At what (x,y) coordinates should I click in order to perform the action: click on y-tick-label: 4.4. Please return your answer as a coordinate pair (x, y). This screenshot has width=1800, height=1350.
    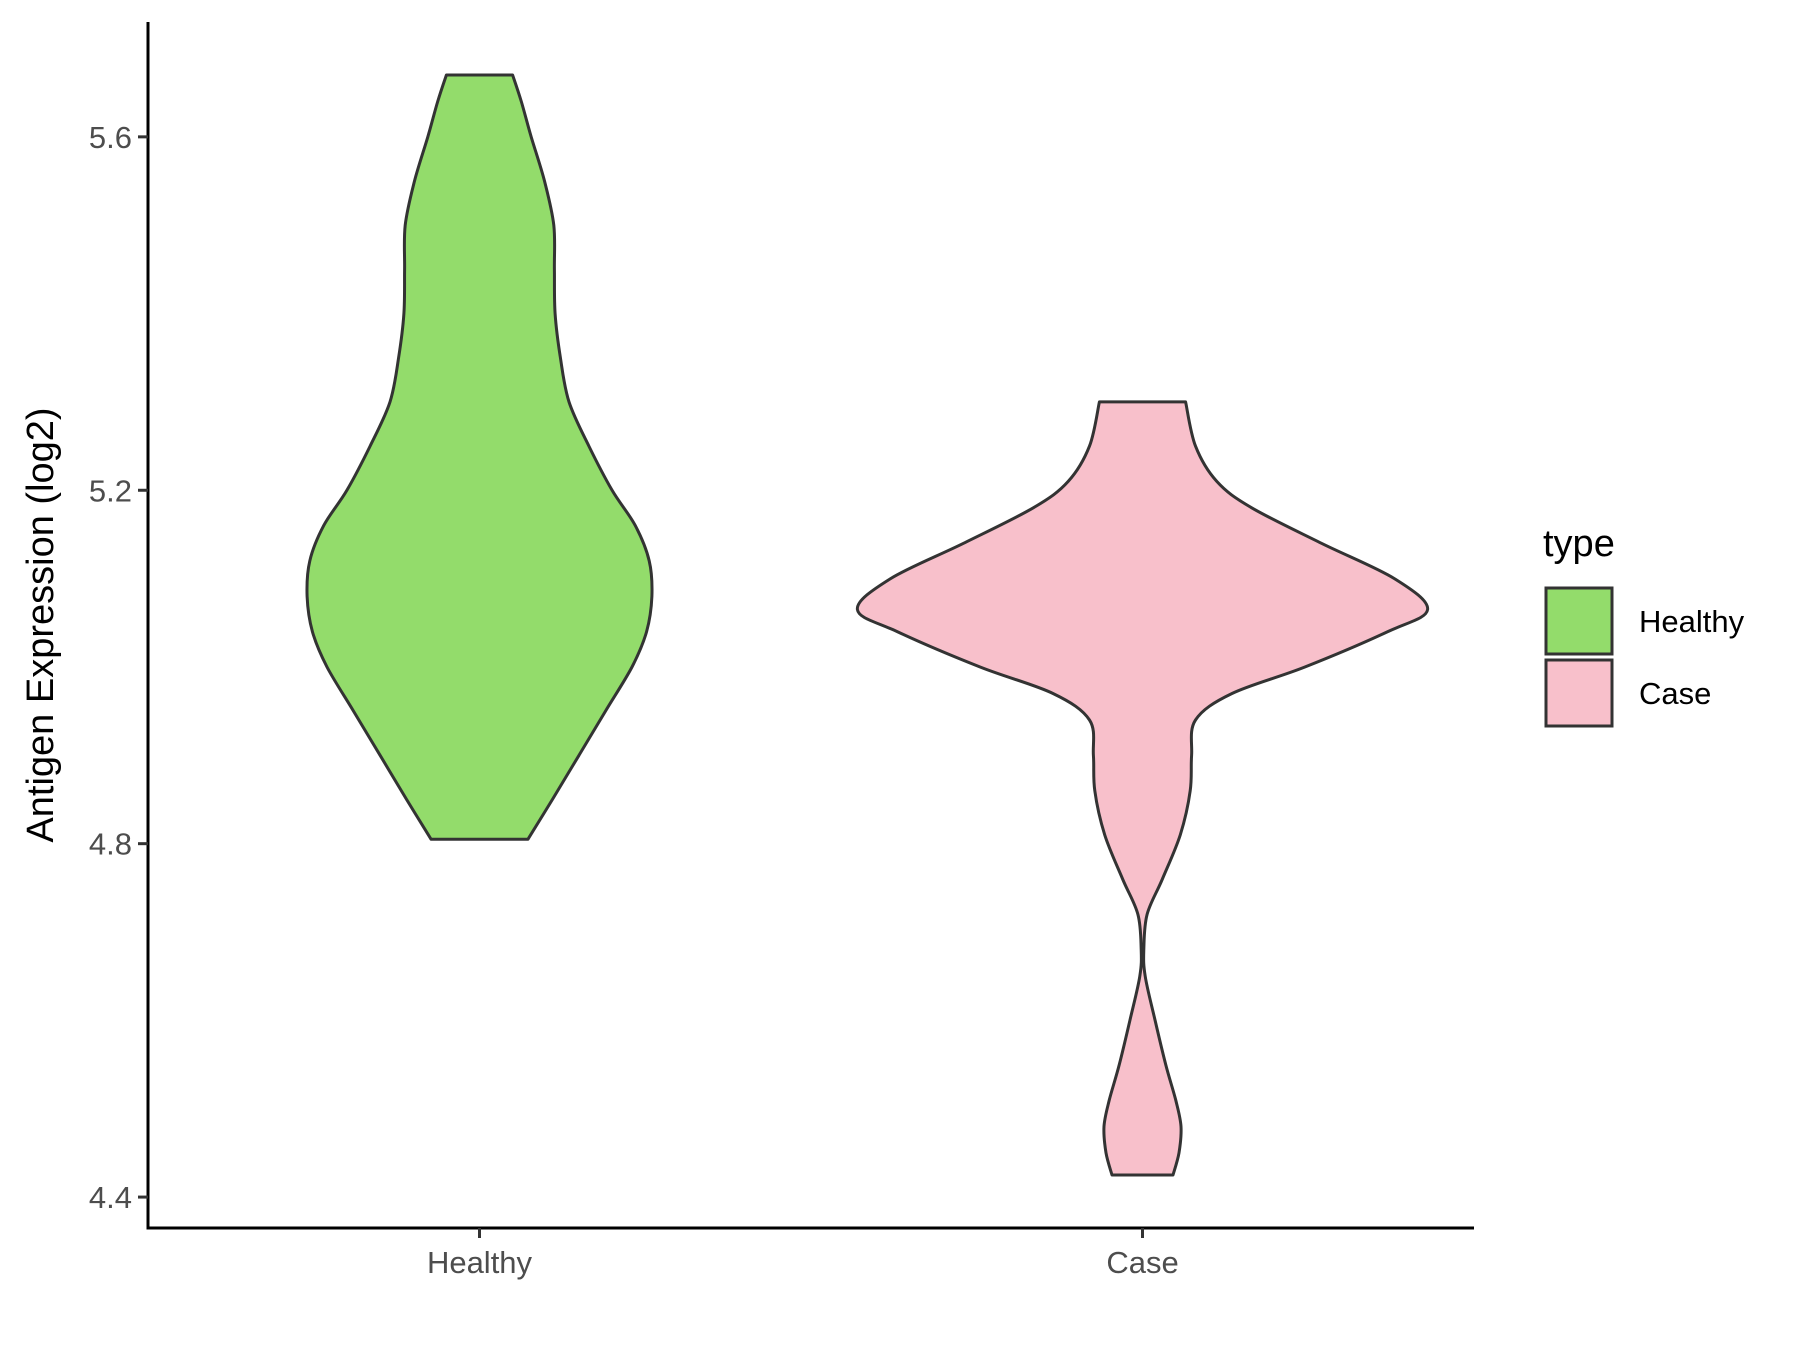
    Looking at the image, I should click on (110, 1197).